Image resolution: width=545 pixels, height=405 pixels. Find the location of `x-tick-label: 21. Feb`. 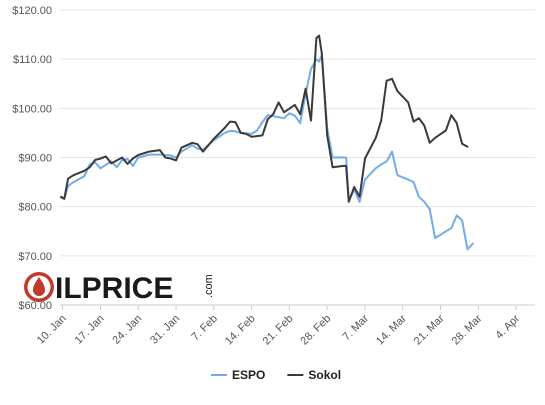

x-tick-label: 21. Feb is located at coordinates (278, 330).